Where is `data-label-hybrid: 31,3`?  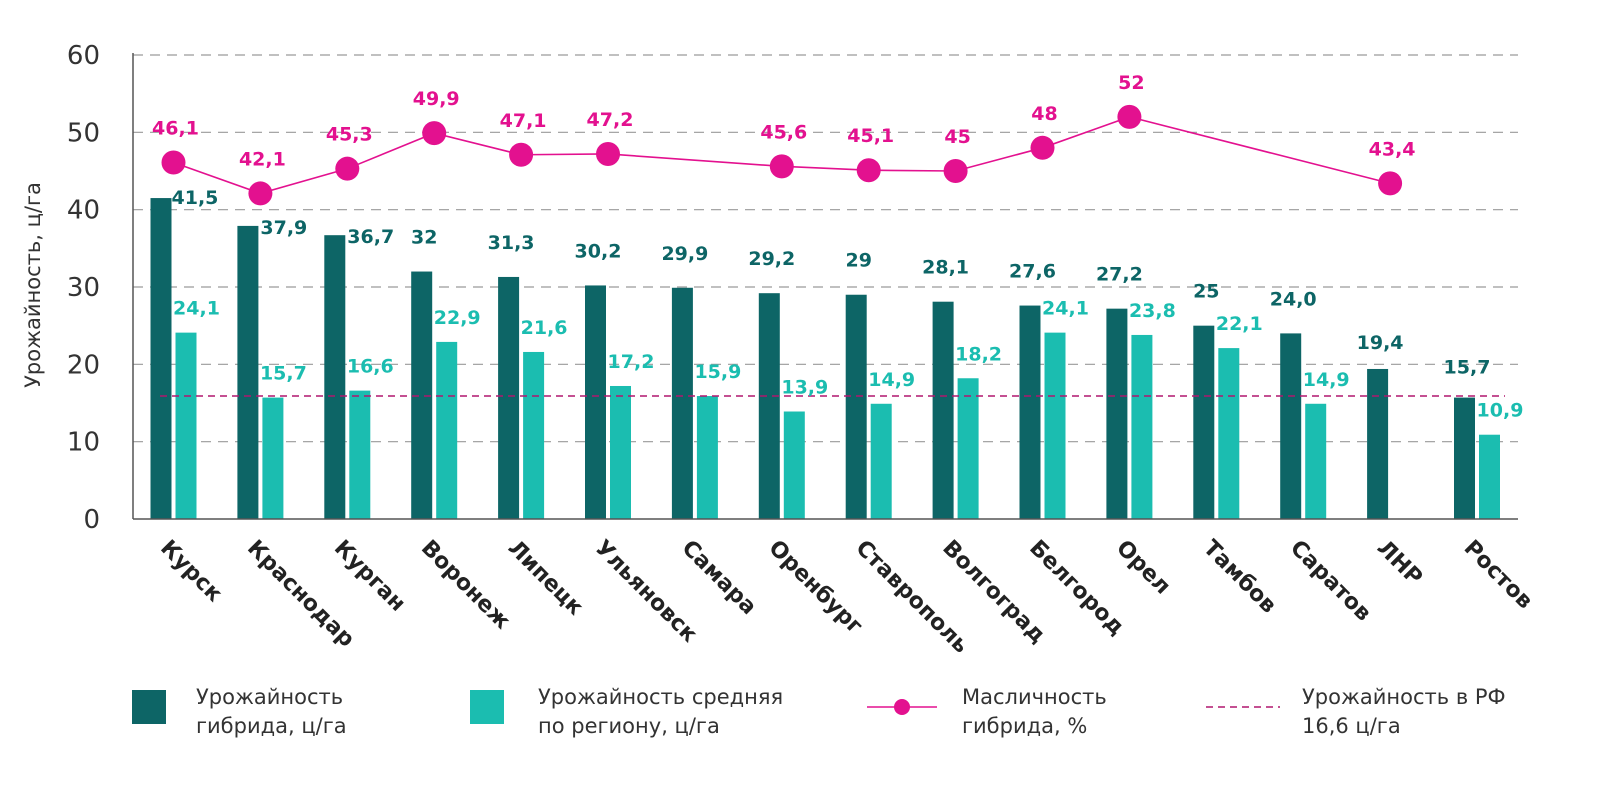 data-label-hybrid: 31,3 is located at coordinates (511, 243).